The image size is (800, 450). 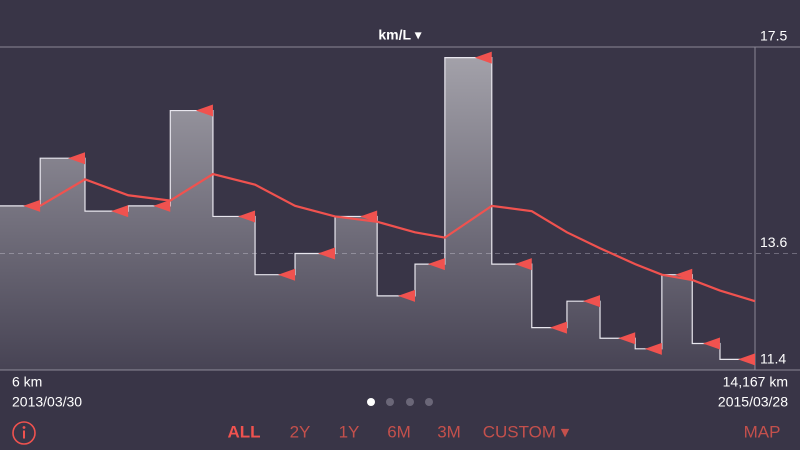 What do you see at coordinates (24, 427) in the screenshot?
I see `info-dot` at bounding box center [24, 427].